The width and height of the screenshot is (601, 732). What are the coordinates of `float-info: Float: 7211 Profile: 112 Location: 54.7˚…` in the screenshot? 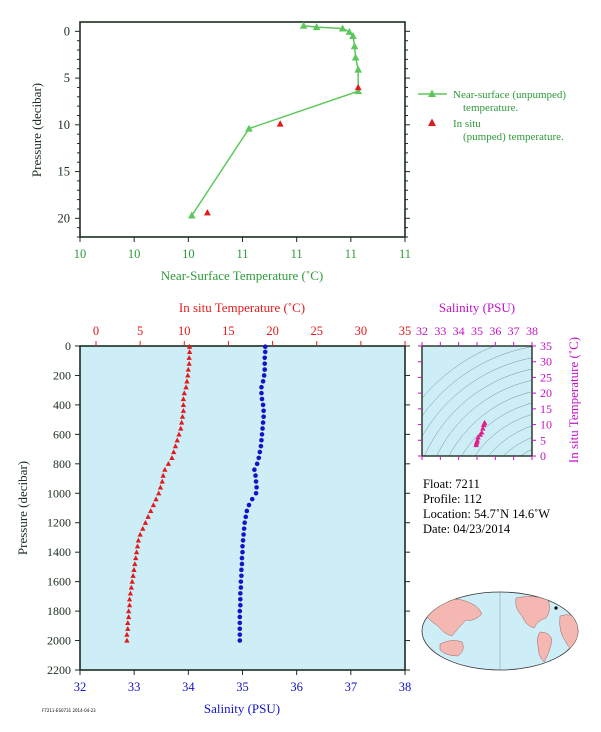 It's located at (486, 506).